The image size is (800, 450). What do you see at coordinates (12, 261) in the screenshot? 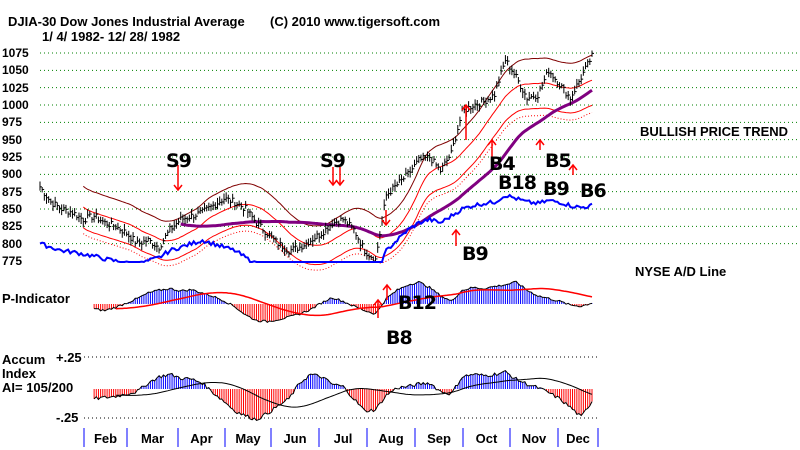
I see `y-tick-label: 775` at bounding box center [12, 261].